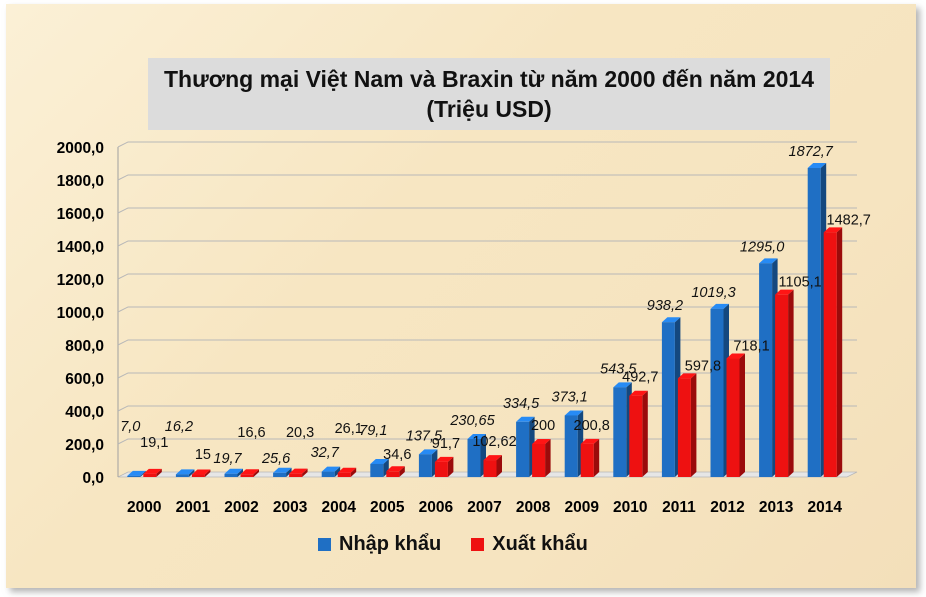 The width and height of the screenshot is (926, 597). What do you see at coordinates (84, 412) in the screenshot?
I see `y-tick-label: 400,0` at bounding box center [84, 412].